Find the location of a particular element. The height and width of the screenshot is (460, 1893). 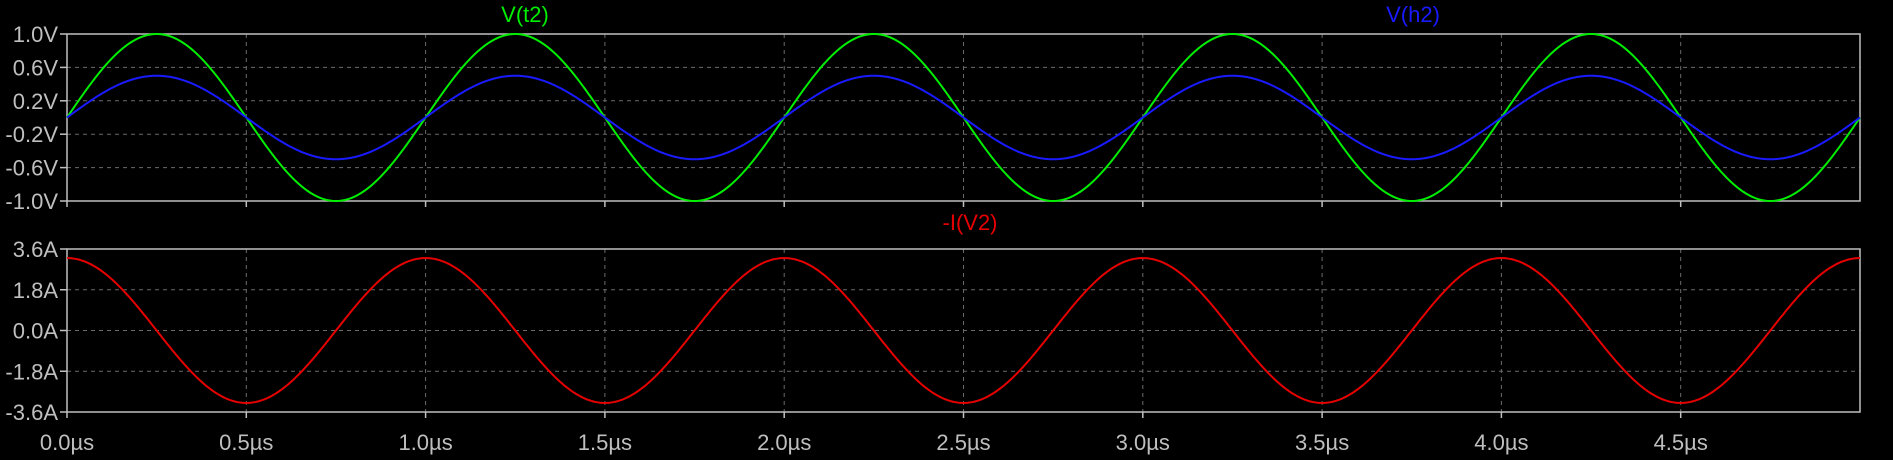

x-tick-label: 2.0µs is located at coordinates (784, 442).